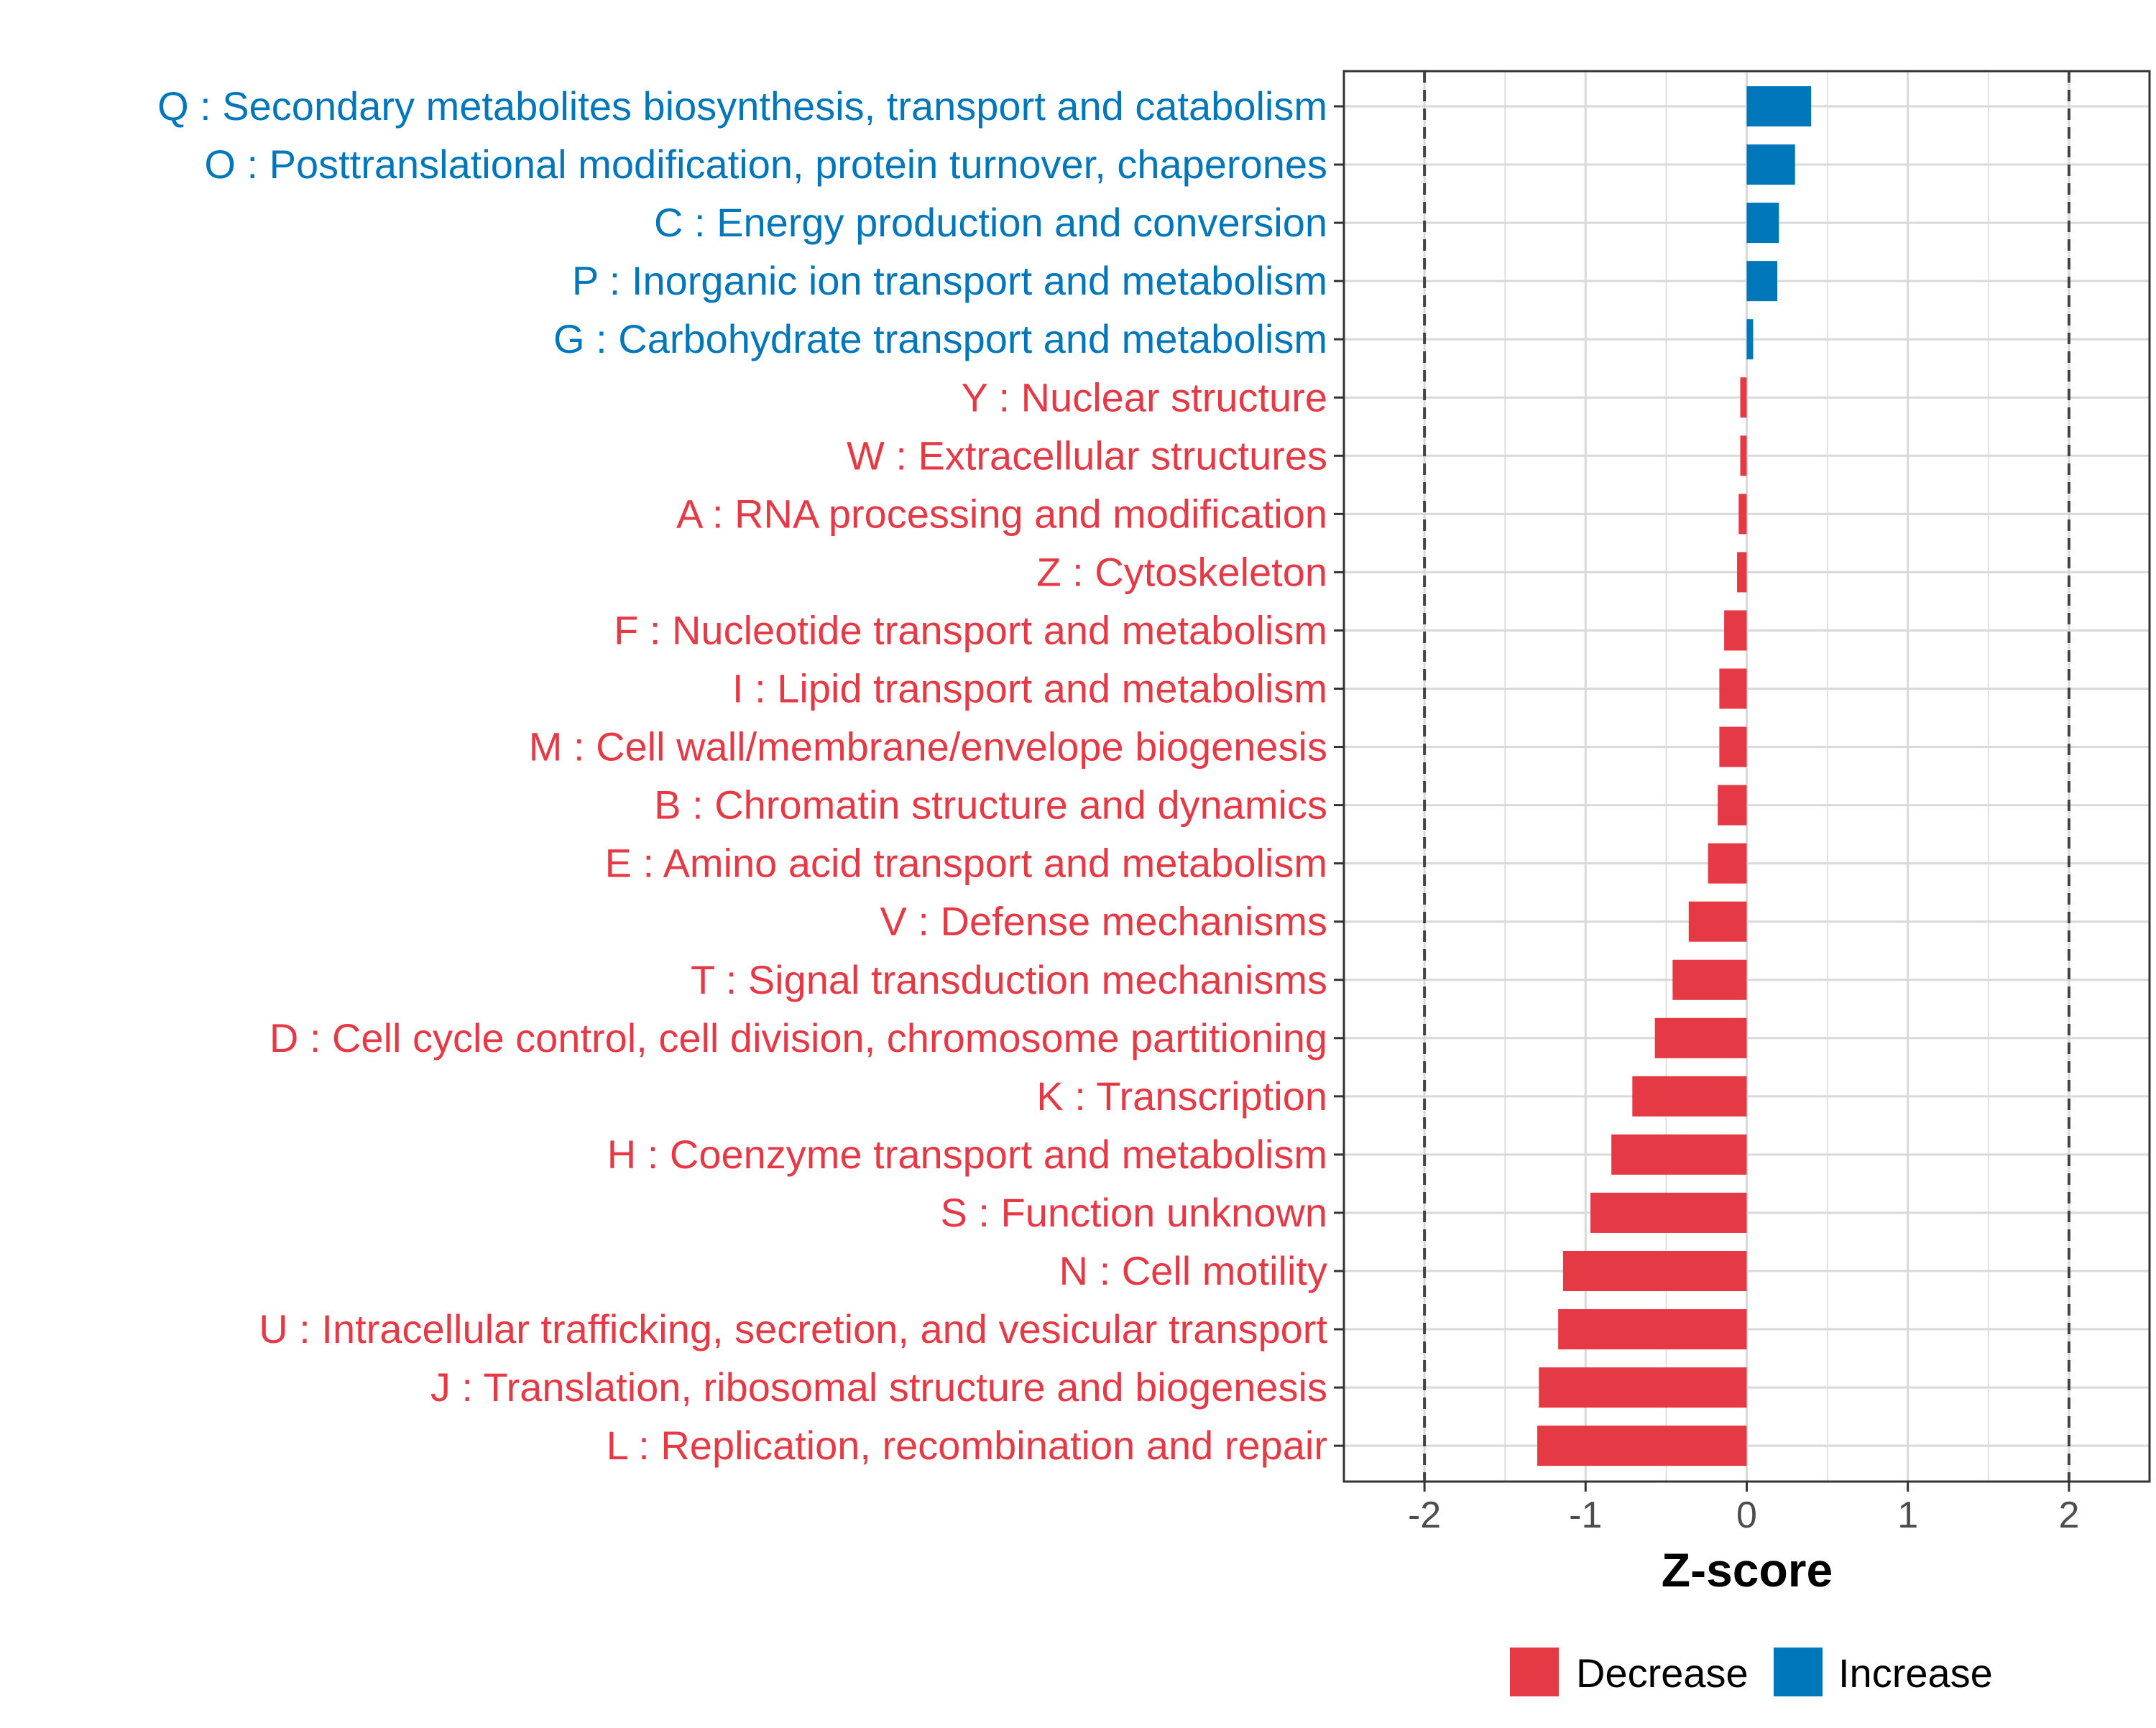 The width and height of the screenshot is (2156, 1728). What do you see at coordinates (1798, 1672) in the screenshot?
I see `legend-swatch-increase` at bounding box center [1798, 1672].